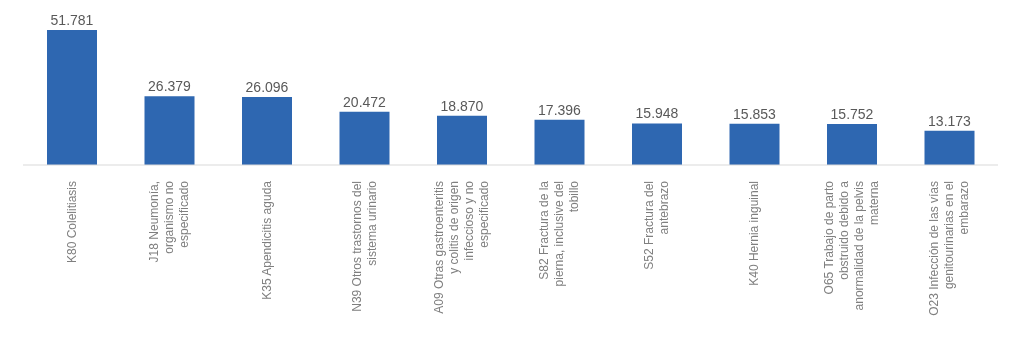 The image size is (1024, 343). What do you see at coordinates (364, 246) in the screenshot?
I see `x-tick-label: N39 Otros trastornos del sistema urinario` at bounding box center [364, 246].